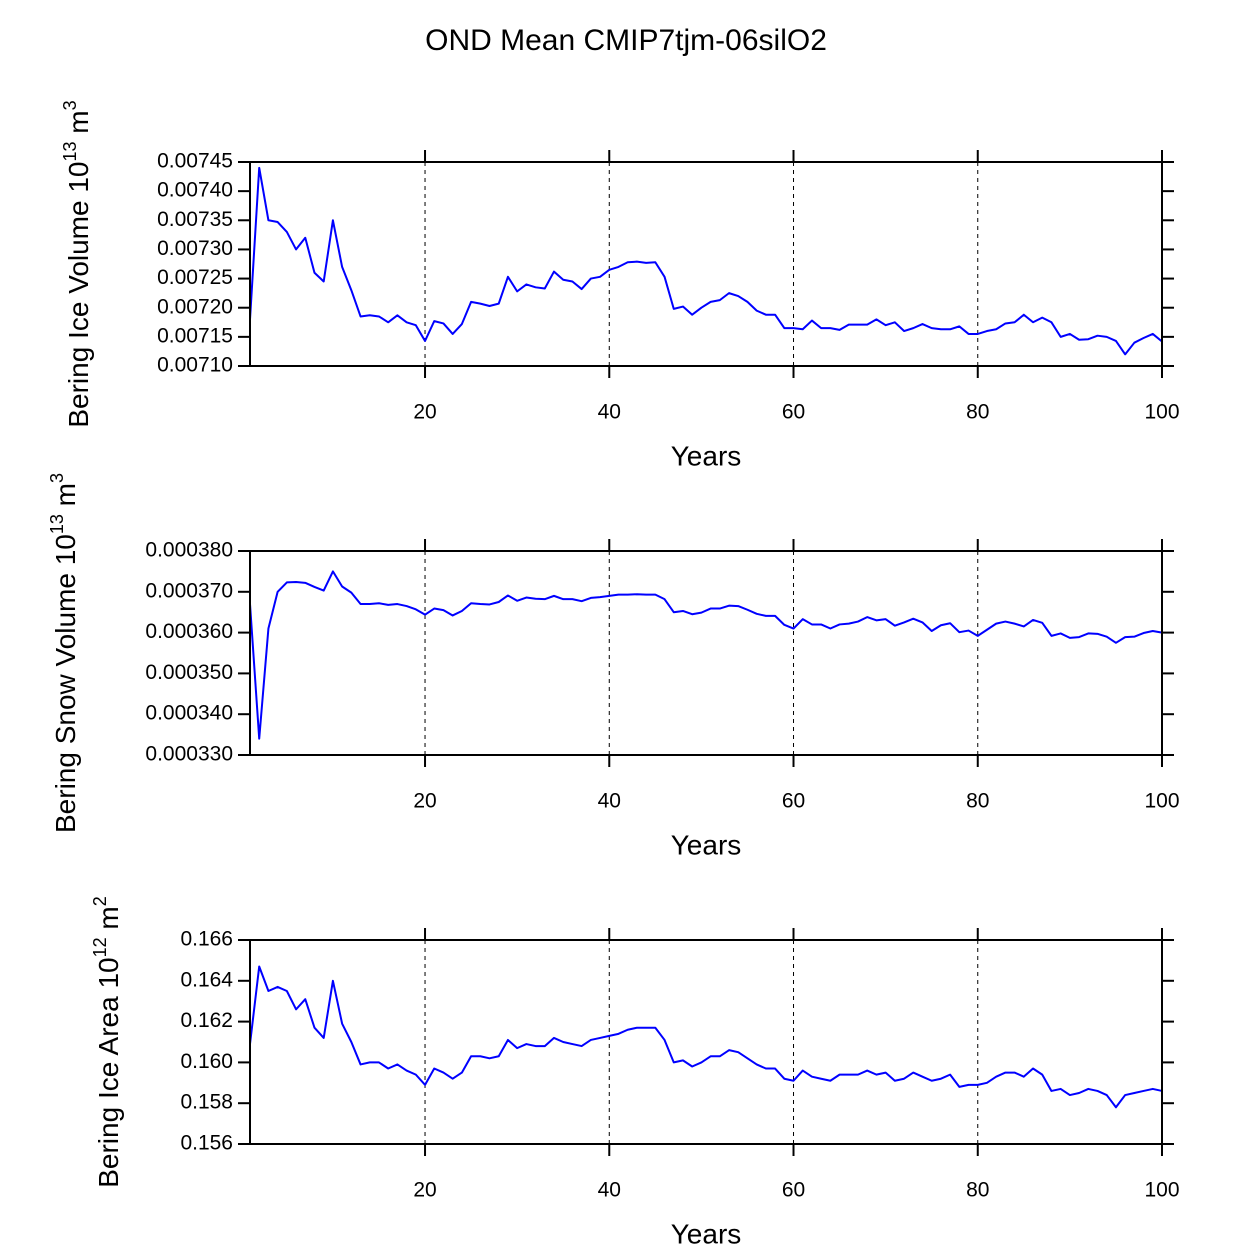 Image resolution: width=1252 pixels, height=1255 pixels. I want to click on y-axis-title: Bering Ice Volume 1013 m3, so click(77, 263).